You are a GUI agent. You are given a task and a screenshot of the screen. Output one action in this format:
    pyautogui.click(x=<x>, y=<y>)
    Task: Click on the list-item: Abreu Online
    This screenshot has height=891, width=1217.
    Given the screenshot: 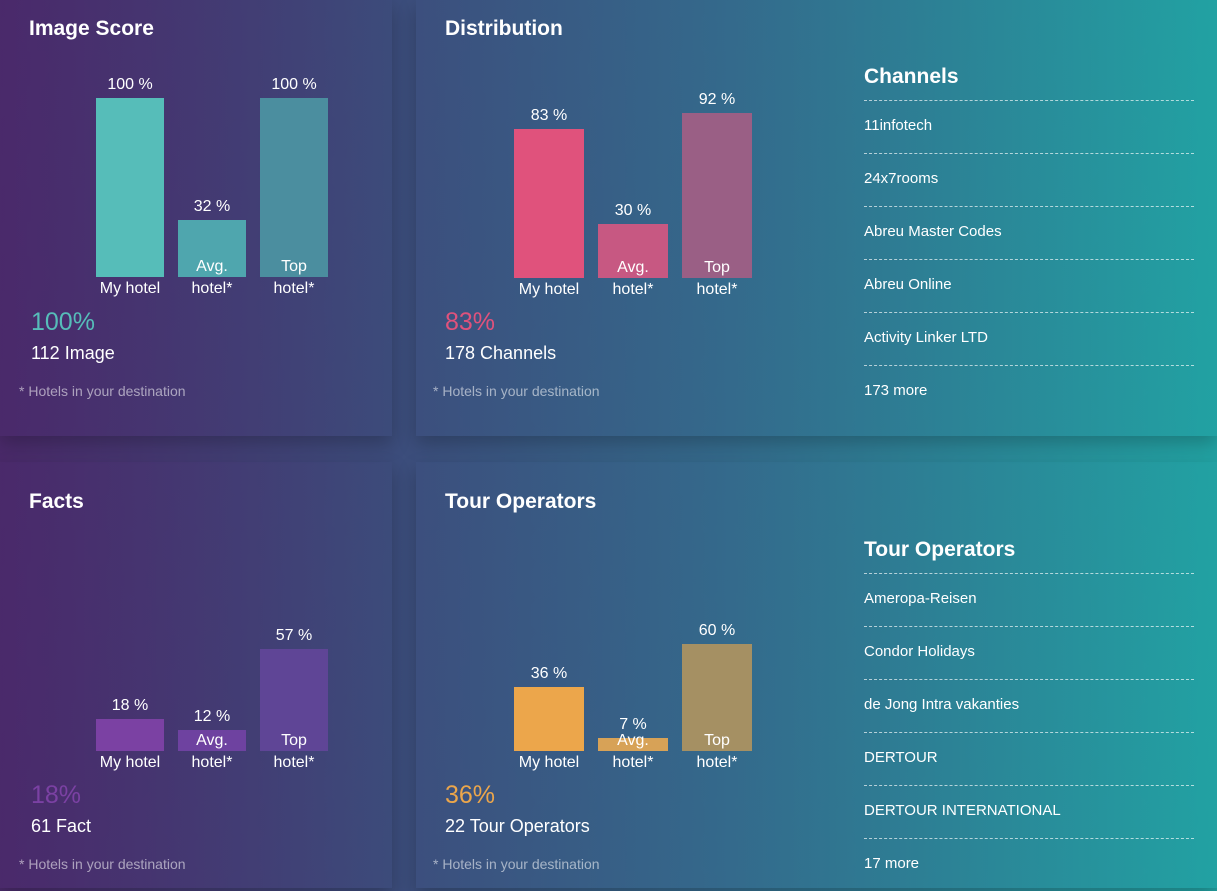 What is the action you would take?
    pyautogui.click(x=1029, y=285)
    